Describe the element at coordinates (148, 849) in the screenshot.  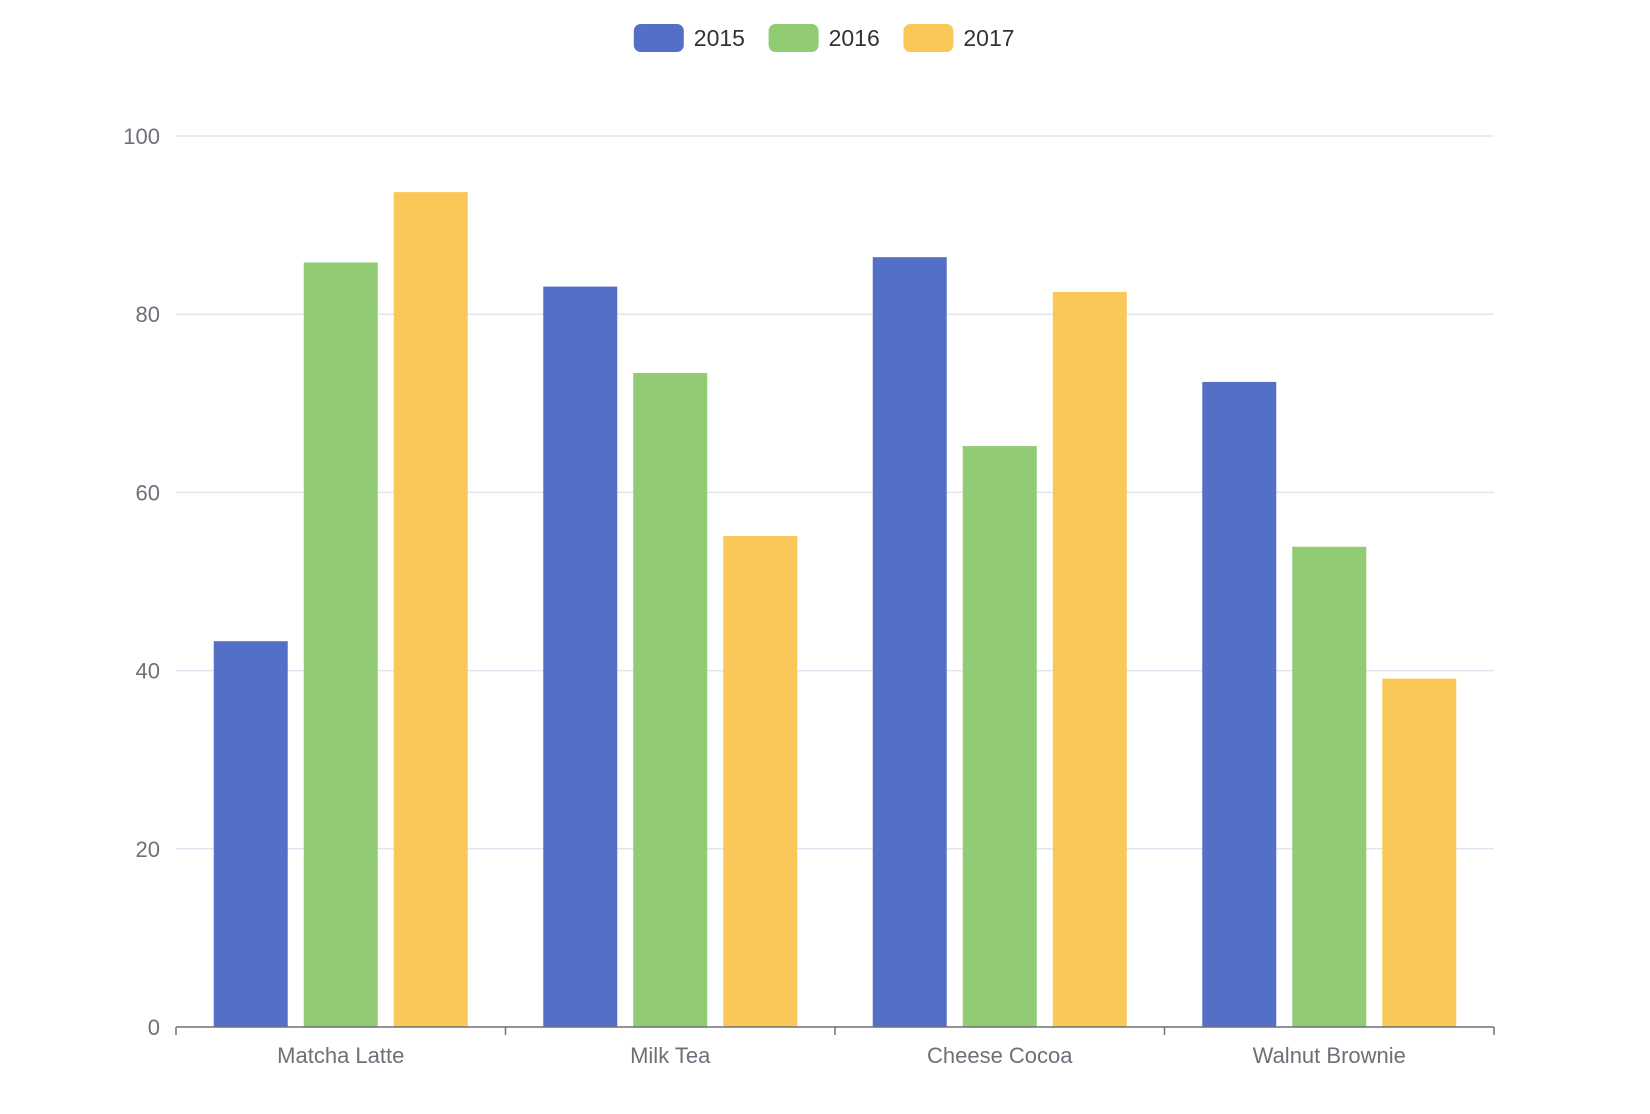
I see `y-tick-label: 20` at that location.